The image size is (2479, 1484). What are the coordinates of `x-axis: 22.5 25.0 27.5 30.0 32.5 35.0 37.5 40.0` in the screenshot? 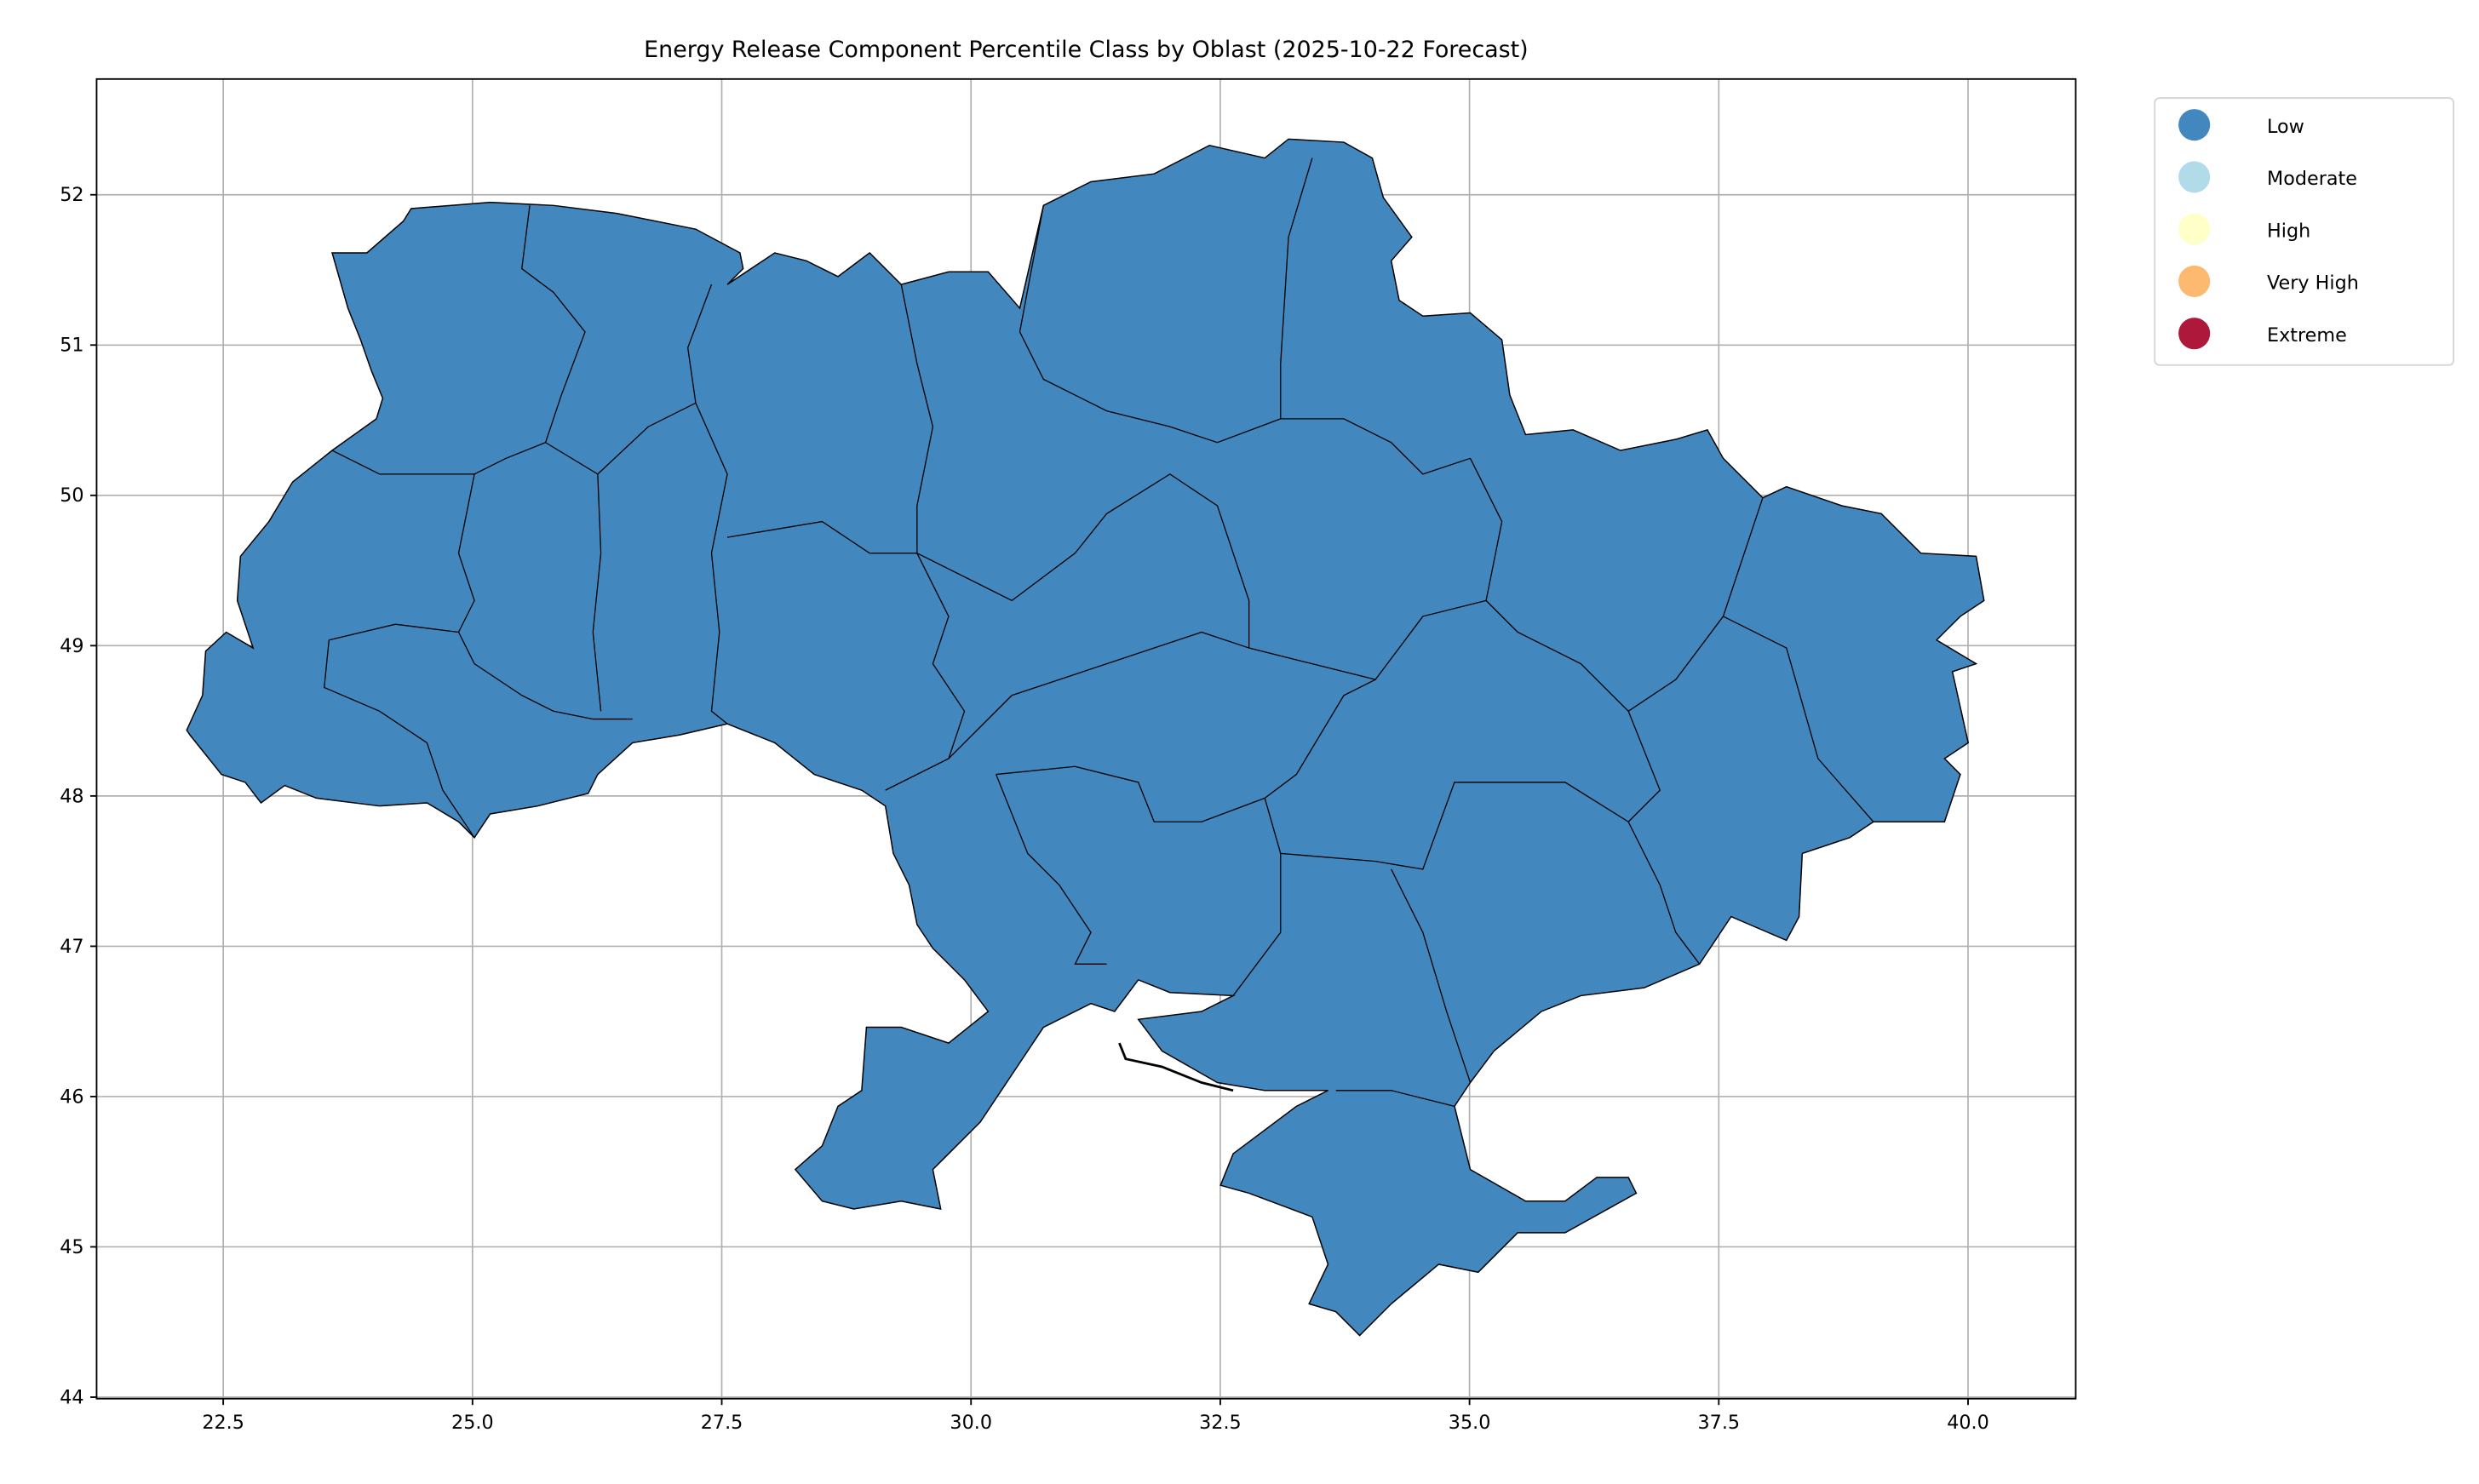 It's located at (1095, 1416).